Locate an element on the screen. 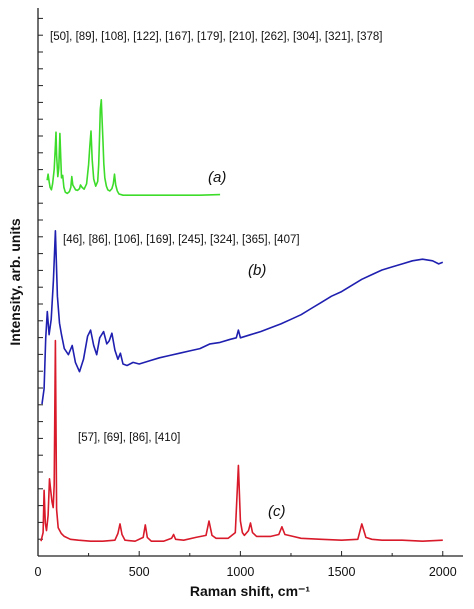 The width and height of the screenshot is (474, 609). x-axis-title: Raman shift, cm⁻¹ is located at coordinates (250, 591).